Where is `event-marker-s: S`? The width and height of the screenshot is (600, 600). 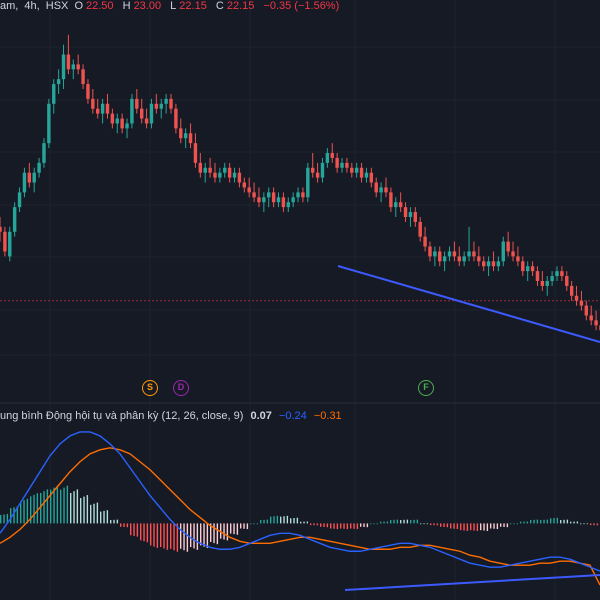 event-marker-s: S is located at coordinates (150, 388).